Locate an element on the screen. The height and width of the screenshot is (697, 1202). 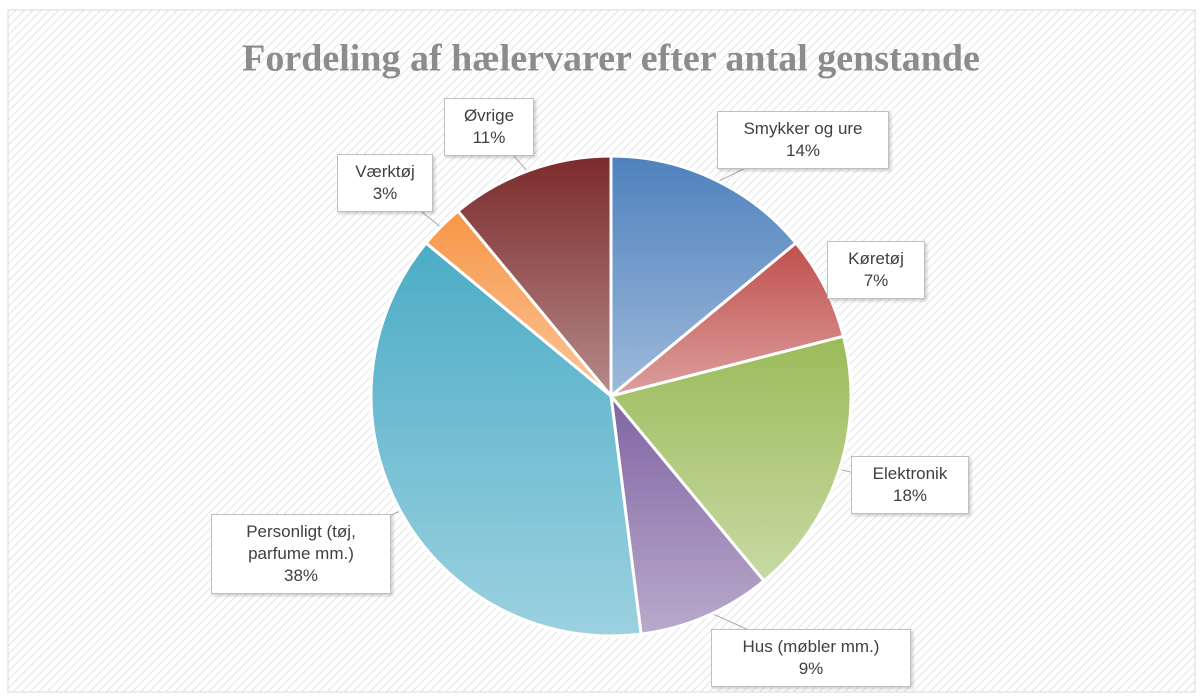
data-label-text: Personligt (tøj, parfume mm.) is located at coordinates (301, 542).